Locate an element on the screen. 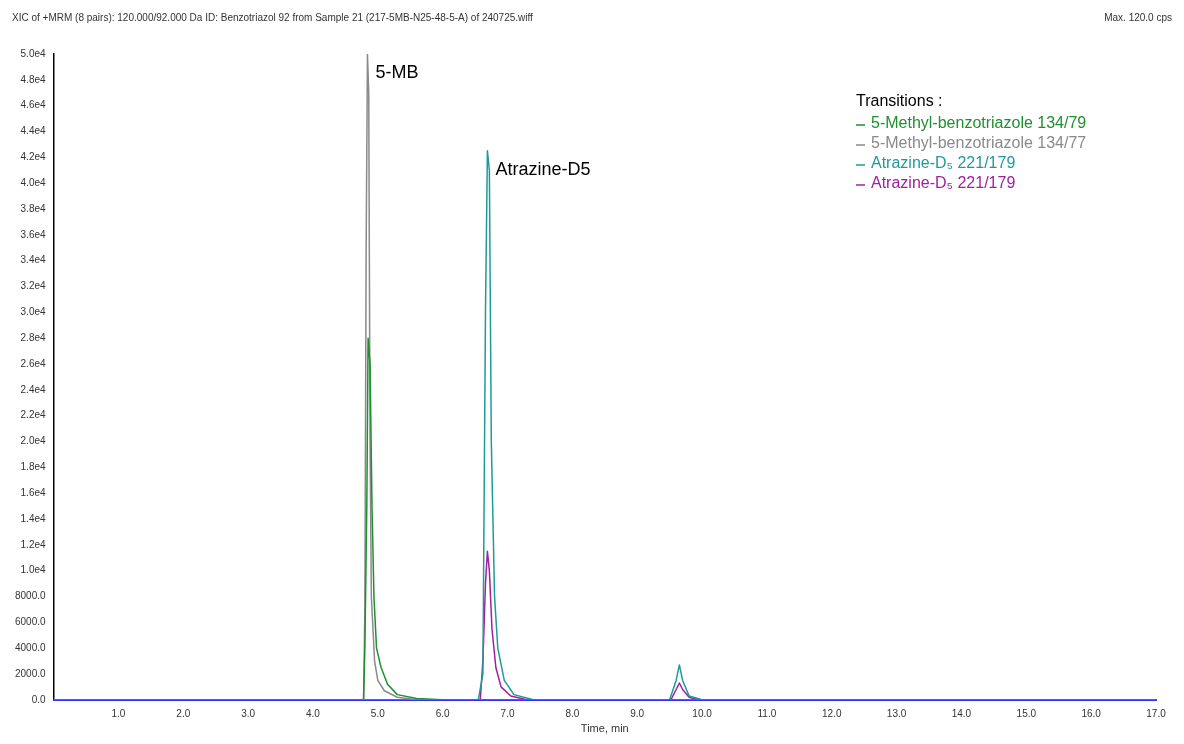 The height and width of the screenshot is (744, 1184). y-tick-label: 4000.0 is located at coordinates (30, 647).